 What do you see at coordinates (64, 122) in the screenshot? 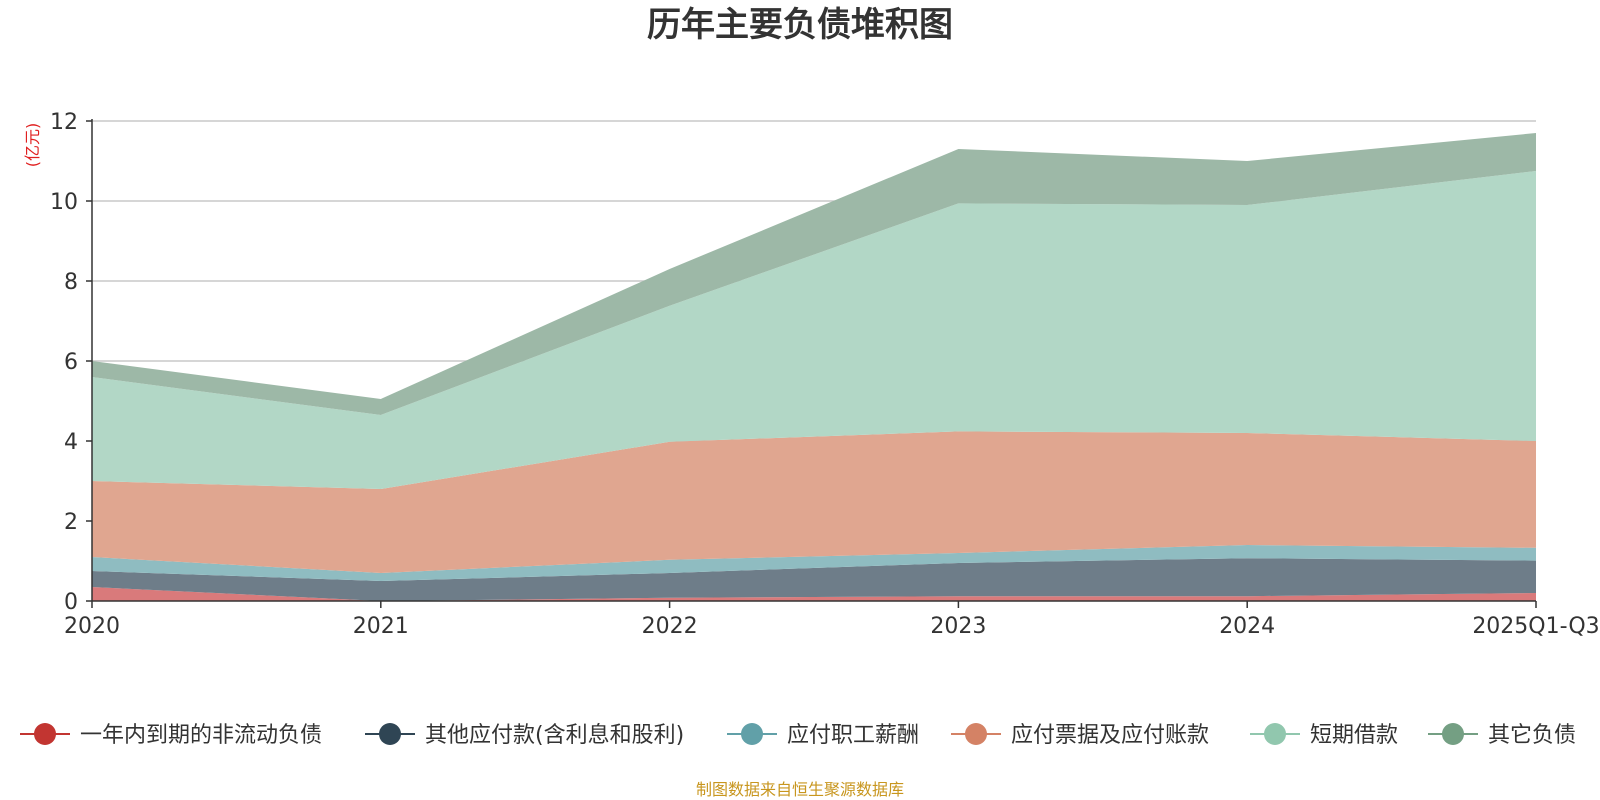
I see `y-tick-label: 12` at bounding box center [64, 122].